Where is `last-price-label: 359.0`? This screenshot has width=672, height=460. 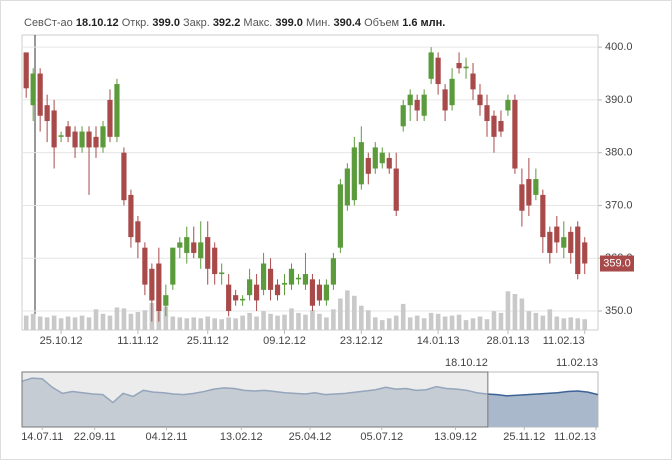
last-price-label: 359.0 is located at coordinates (617, 263).